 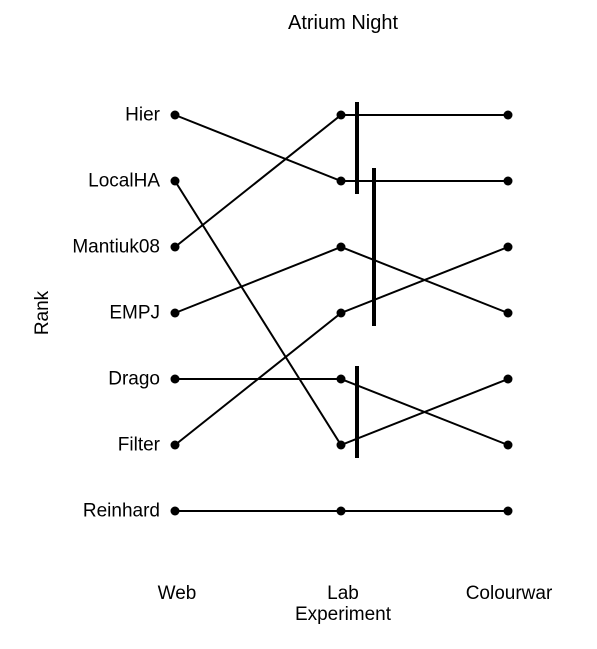 I want to click on x-tick-labels: Web Lab Colourwar, so click(x=355, y=593).